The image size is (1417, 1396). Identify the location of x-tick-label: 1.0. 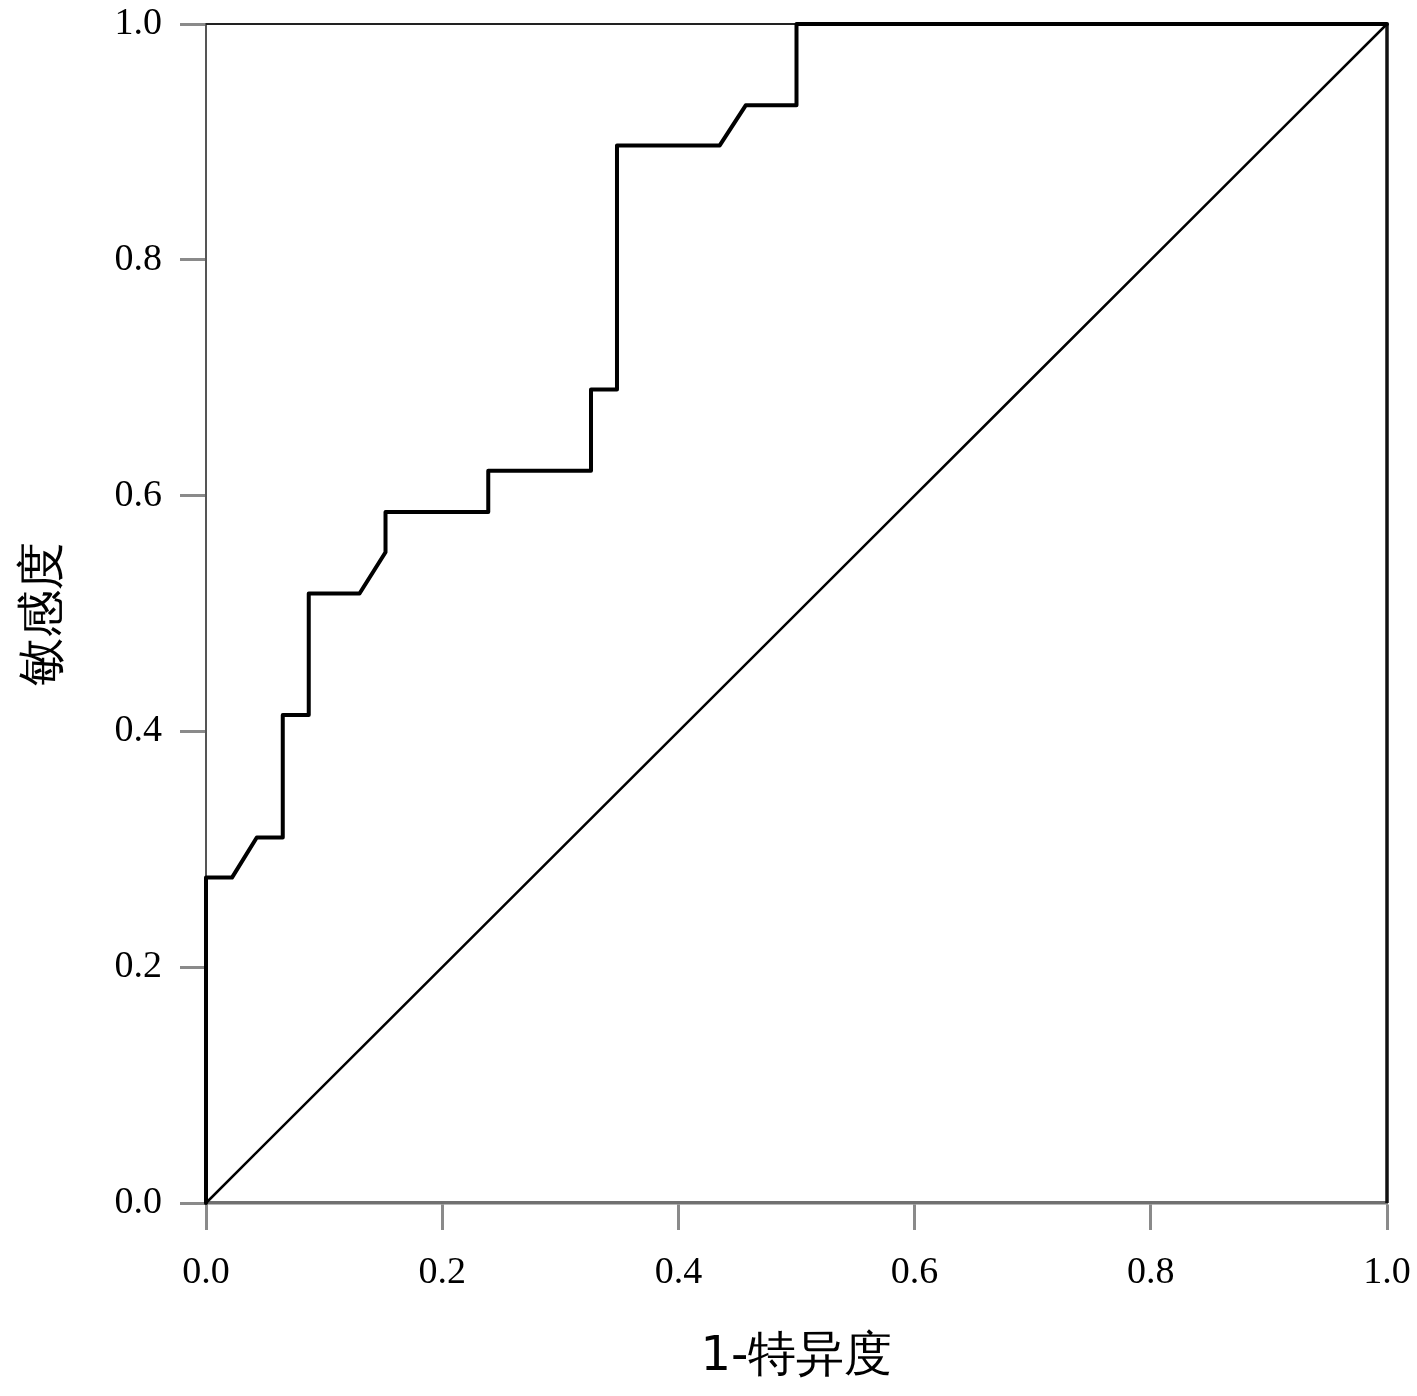
(1387, 1269).